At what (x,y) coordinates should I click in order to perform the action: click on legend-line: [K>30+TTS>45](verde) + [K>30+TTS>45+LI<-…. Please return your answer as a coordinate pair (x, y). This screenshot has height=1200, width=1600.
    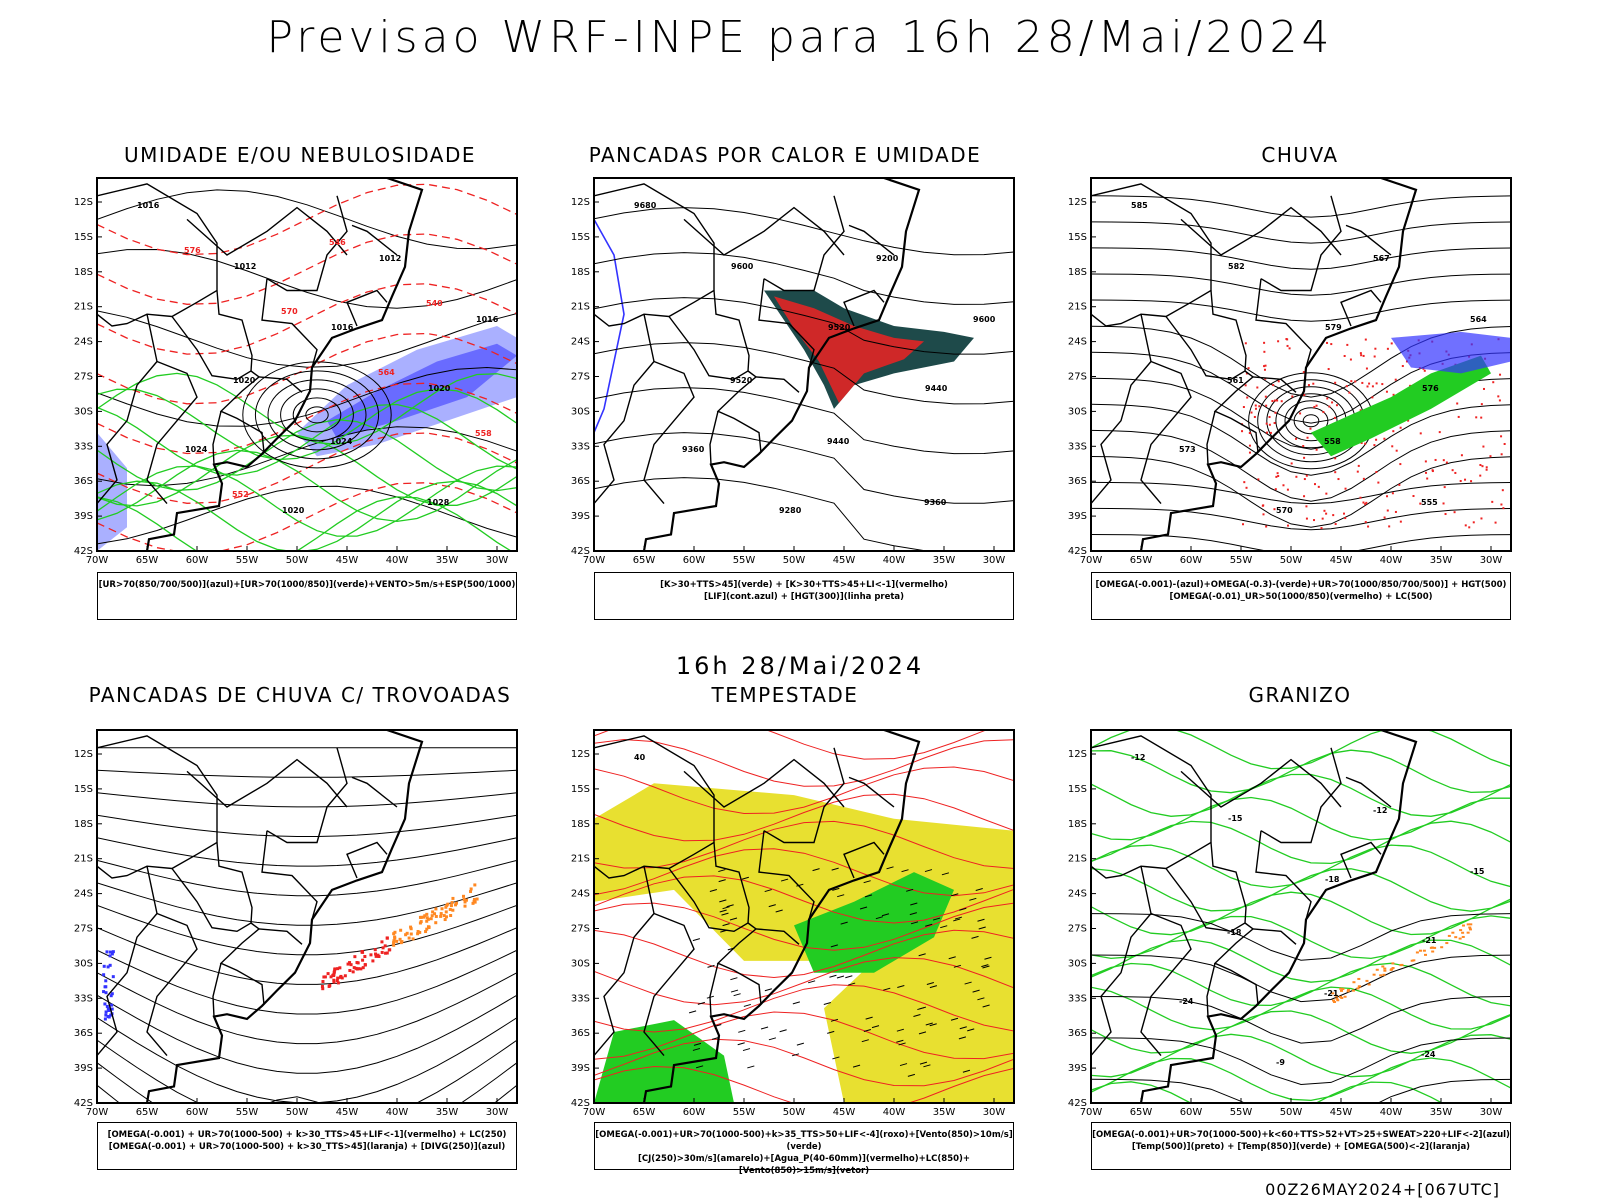
    Looking at the image, I should click on (804, 585).